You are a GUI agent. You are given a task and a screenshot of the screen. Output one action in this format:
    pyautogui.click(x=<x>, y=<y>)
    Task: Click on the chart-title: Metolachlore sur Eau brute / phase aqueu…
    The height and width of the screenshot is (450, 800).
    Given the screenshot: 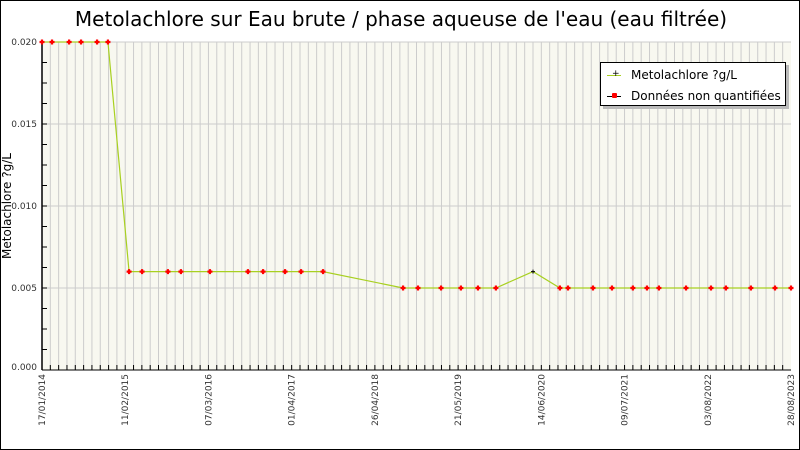 What is the action you would take?
    pyautogui.click(x=401, y=19)
    